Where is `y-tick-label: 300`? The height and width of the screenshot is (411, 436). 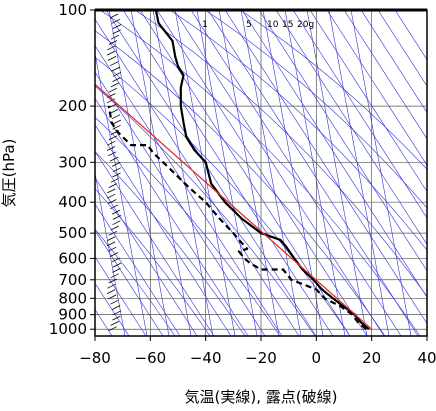
y-tick-label: 300 is located at coordinates (72, 162).